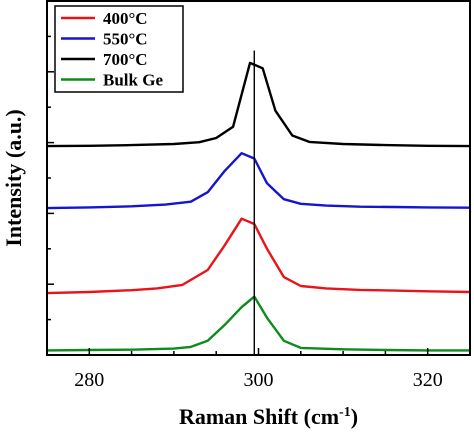 The width and height of the screenshot is (474, 432). Describe the element at coordinates (133, 80) in the screenshot. I see `legend-label-3: Bulk Ge` at that location.